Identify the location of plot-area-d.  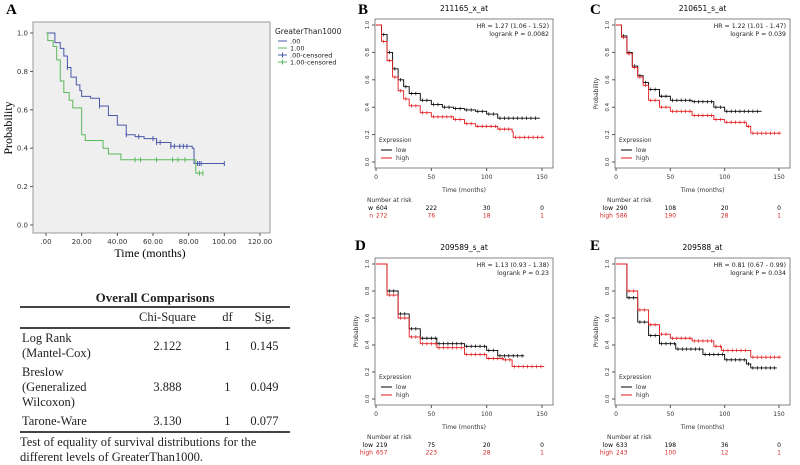
(464, 331).